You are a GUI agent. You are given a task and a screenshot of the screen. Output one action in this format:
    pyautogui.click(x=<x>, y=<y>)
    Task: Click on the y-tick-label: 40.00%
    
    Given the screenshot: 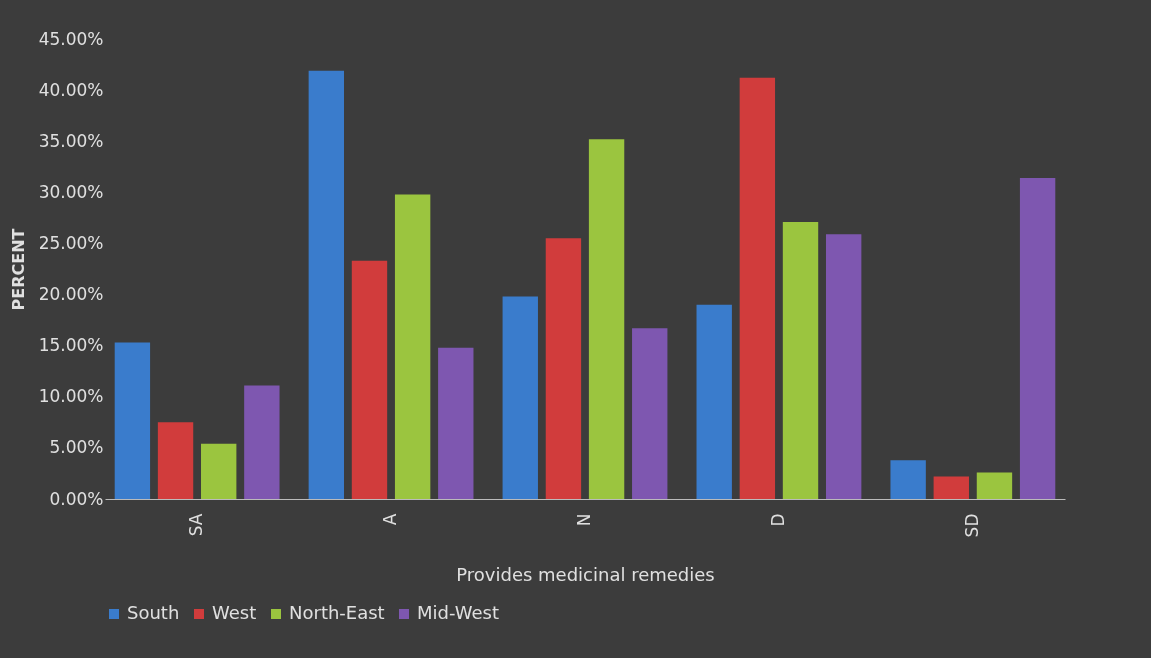 What is the action you would take?
    pyautogui.click(x=71, y=89)
    